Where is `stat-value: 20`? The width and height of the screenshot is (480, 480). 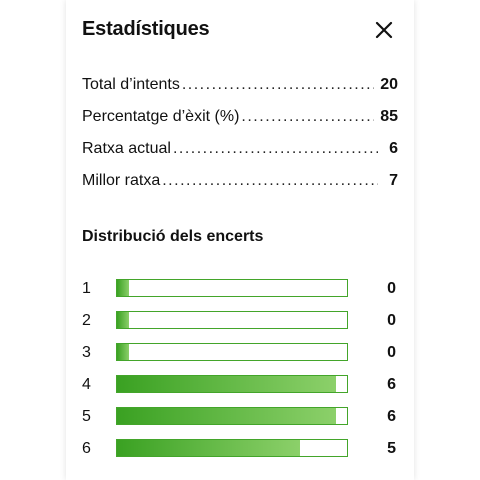
stat-value: 20 is located at coordinates (389, 84).